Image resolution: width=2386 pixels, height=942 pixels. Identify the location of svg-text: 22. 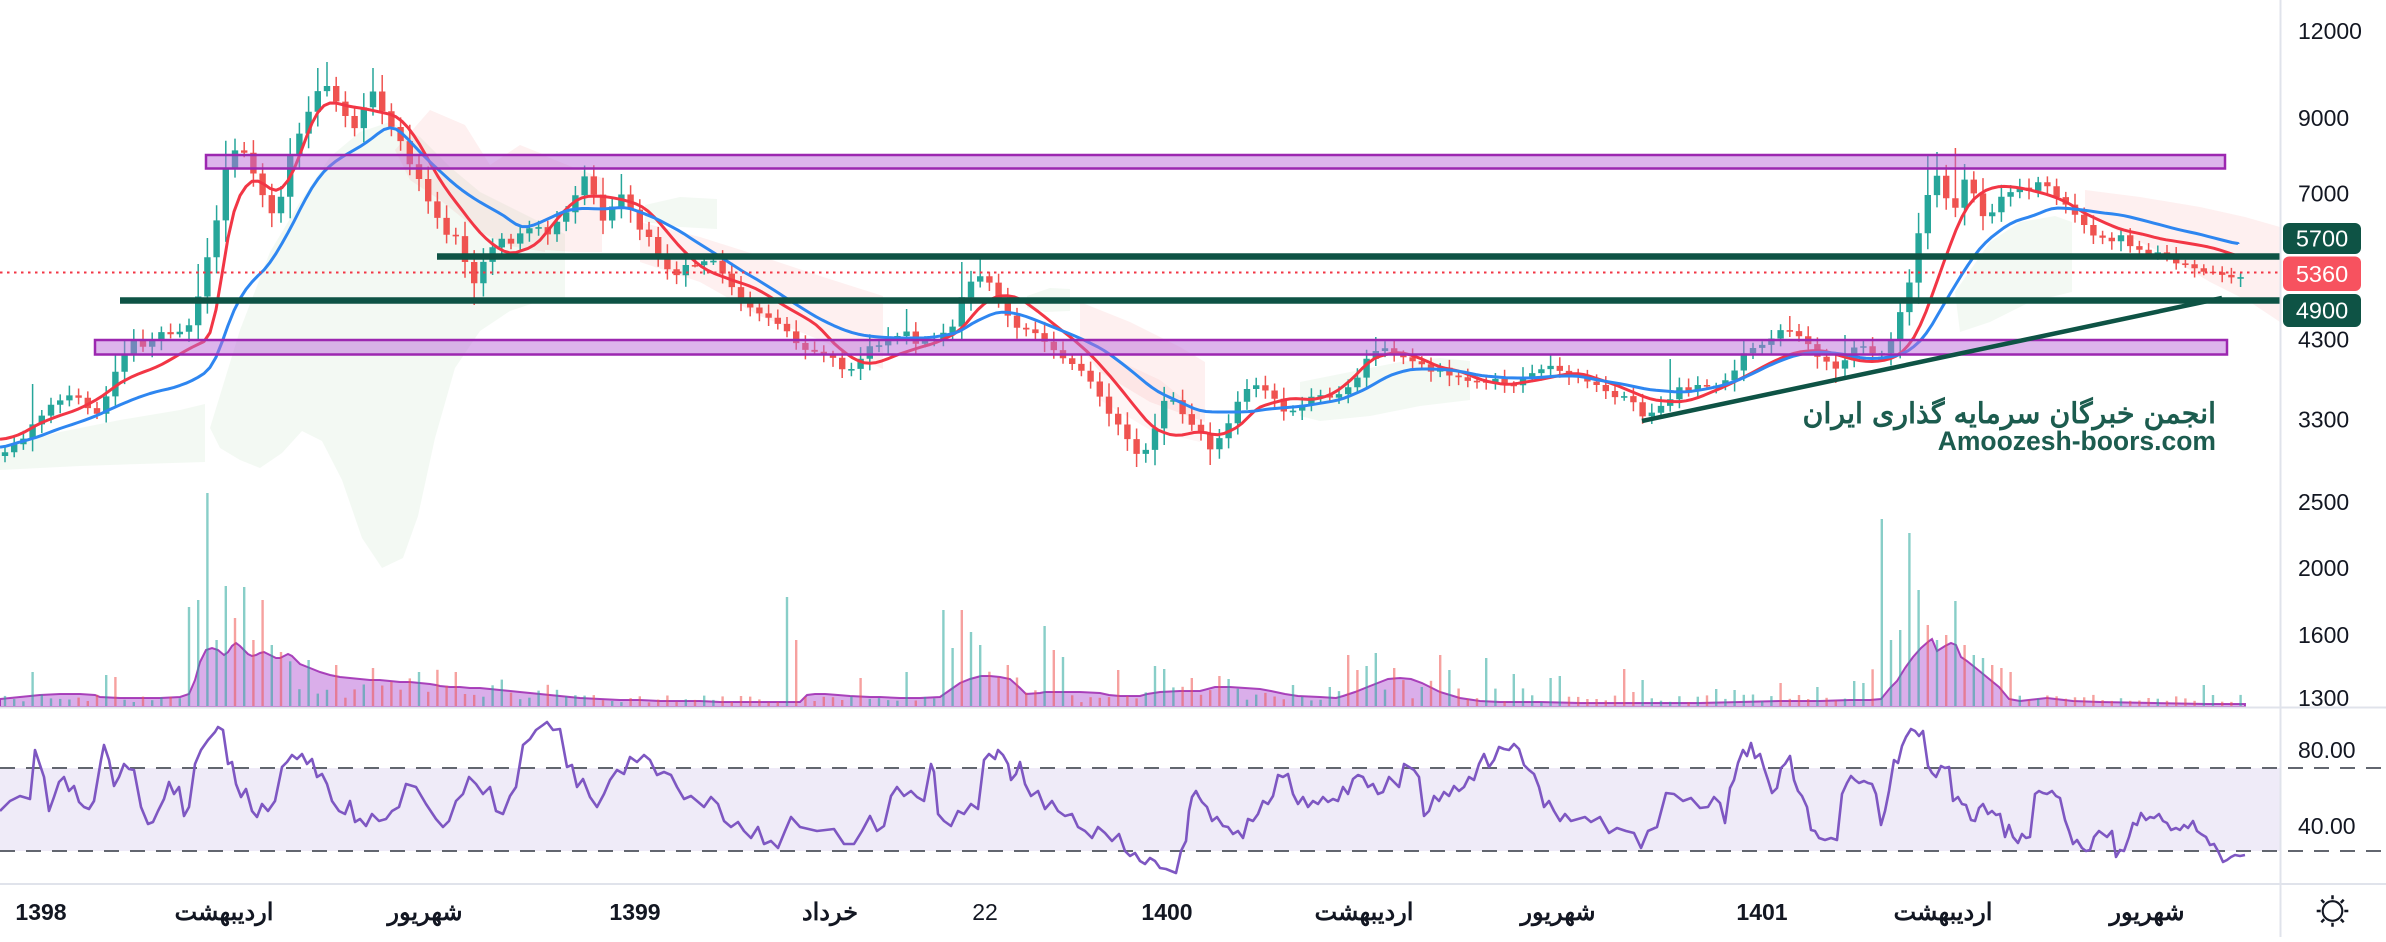
(985, 912).